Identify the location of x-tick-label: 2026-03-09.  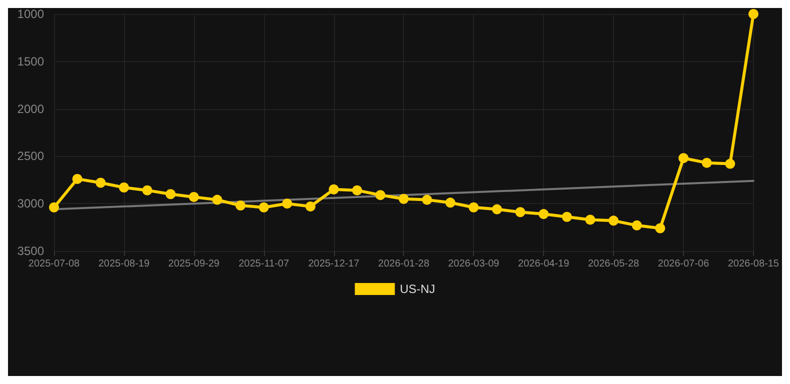
(474, 264).